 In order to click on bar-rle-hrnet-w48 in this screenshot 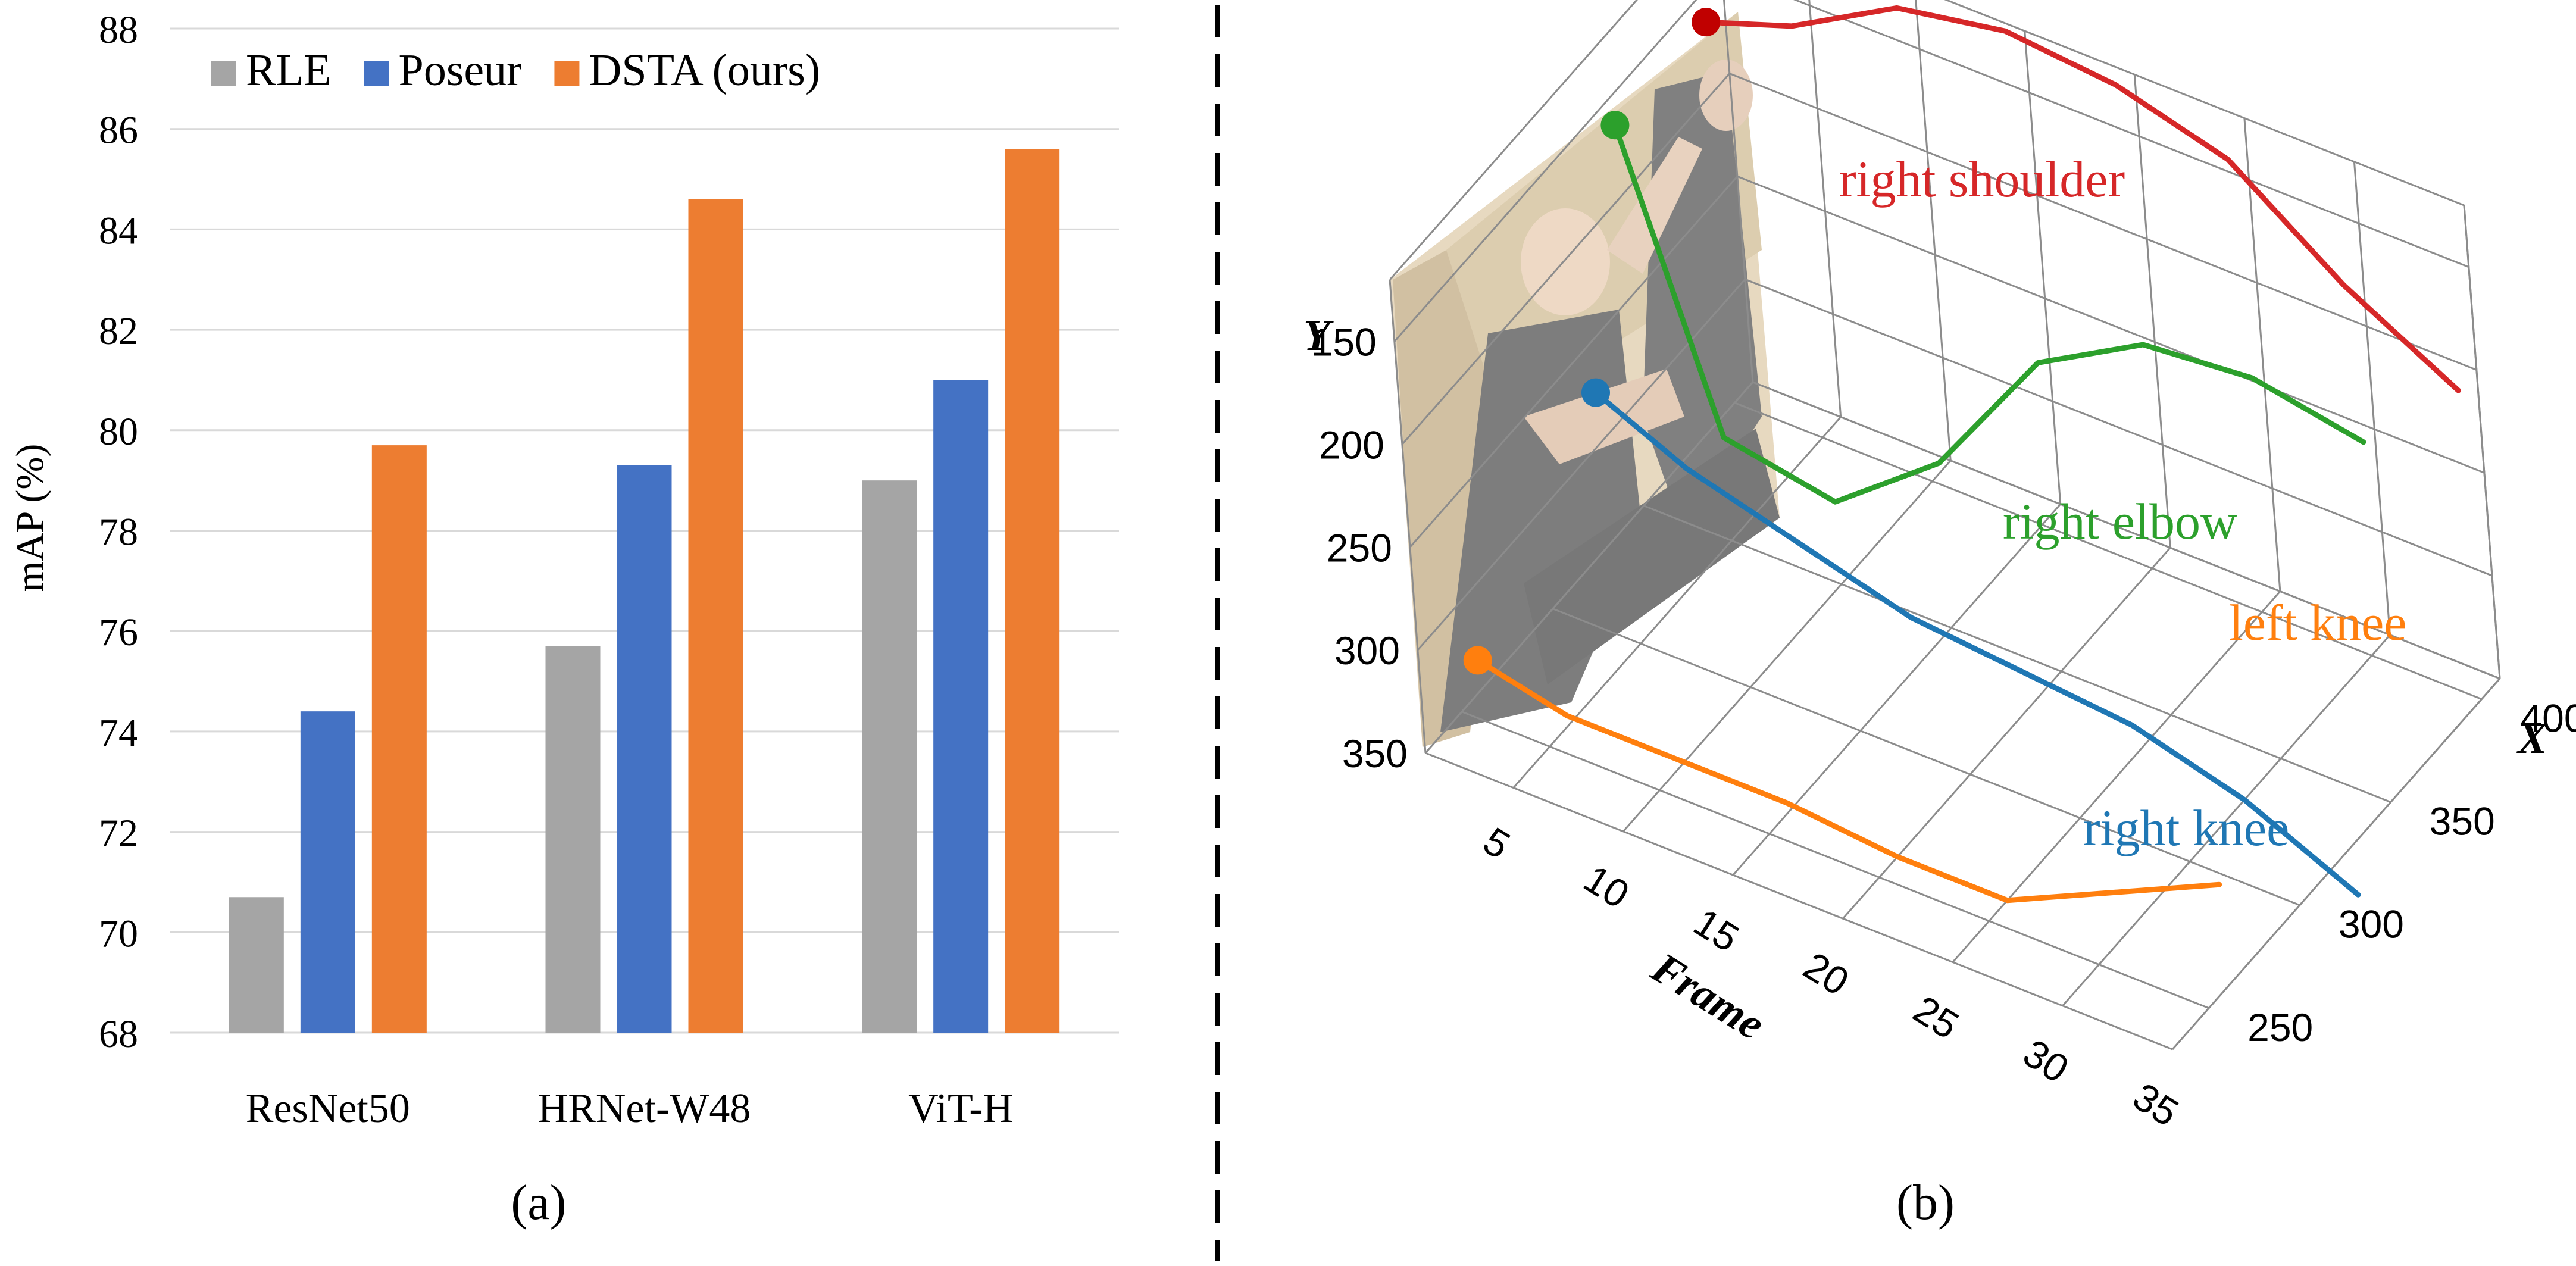, I will do `click(573, 839)`.